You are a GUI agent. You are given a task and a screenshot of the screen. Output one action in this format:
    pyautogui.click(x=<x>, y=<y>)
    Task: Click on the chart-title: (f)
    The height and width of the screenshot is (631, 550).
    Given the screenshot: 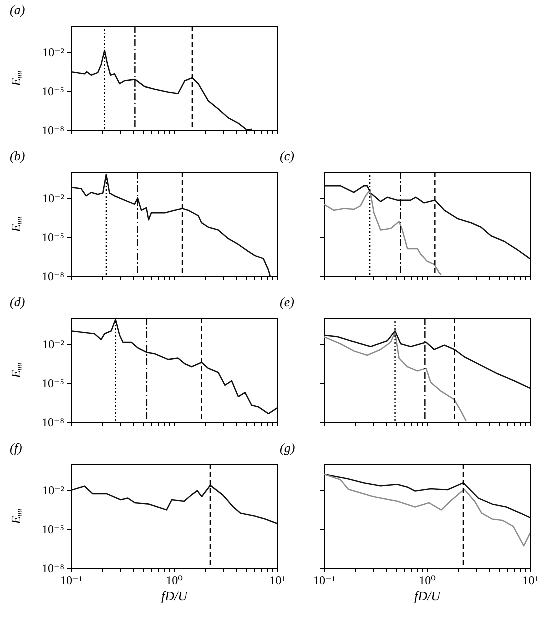 What is the action you would take?
    pyautogui.click(x=16, y=448)
    